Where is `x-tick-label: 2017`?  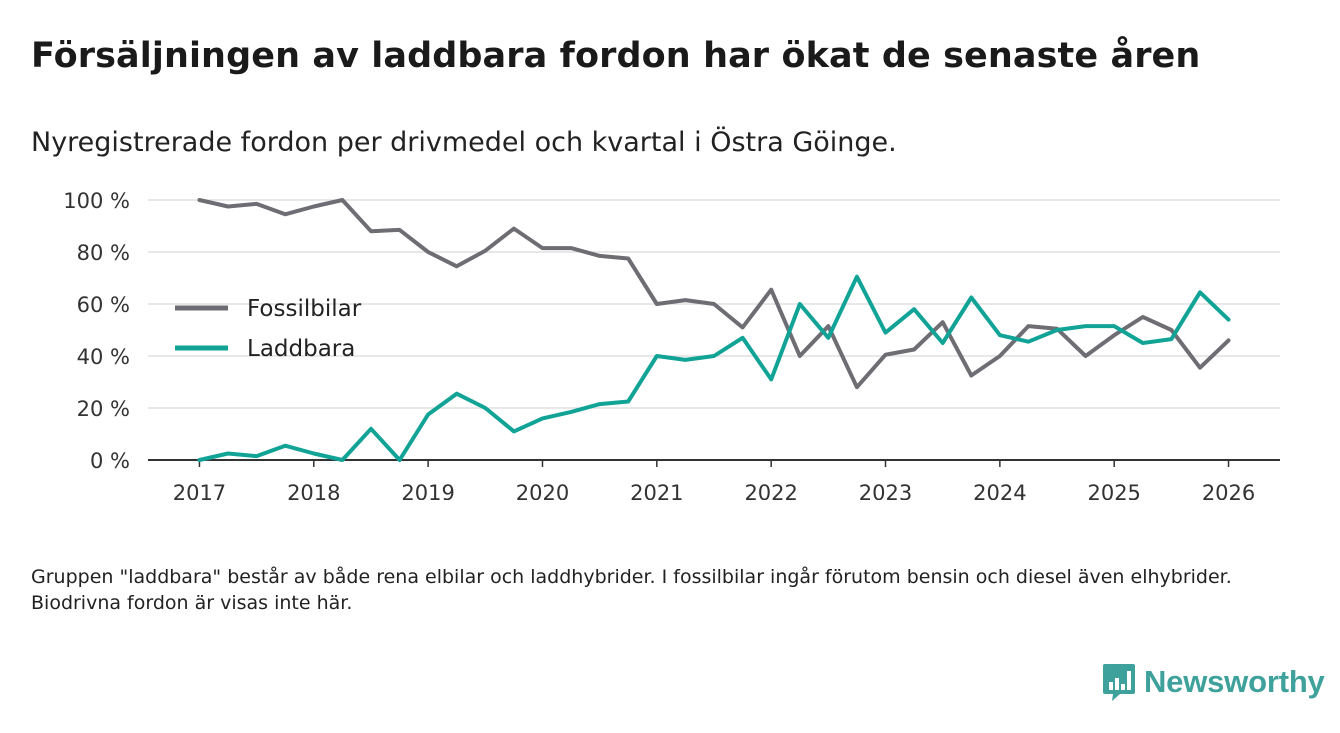 x-tick-label: 2017 is located at coordinates (199, 490).